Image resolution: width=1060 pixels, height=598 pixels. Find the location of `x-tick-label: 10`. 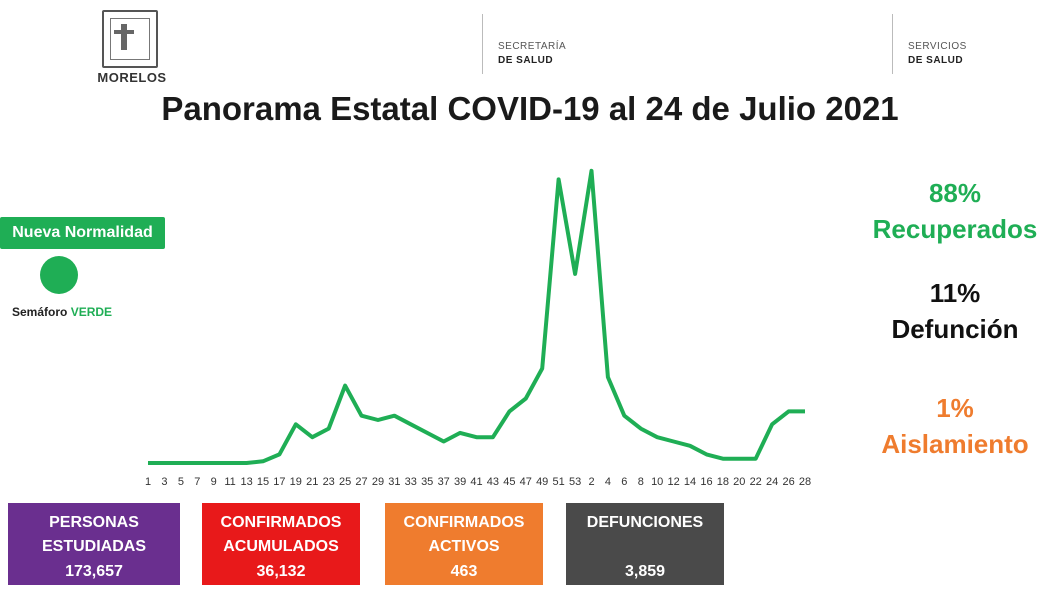

x-tick-label: 10 is located at coordinates (657, 482).